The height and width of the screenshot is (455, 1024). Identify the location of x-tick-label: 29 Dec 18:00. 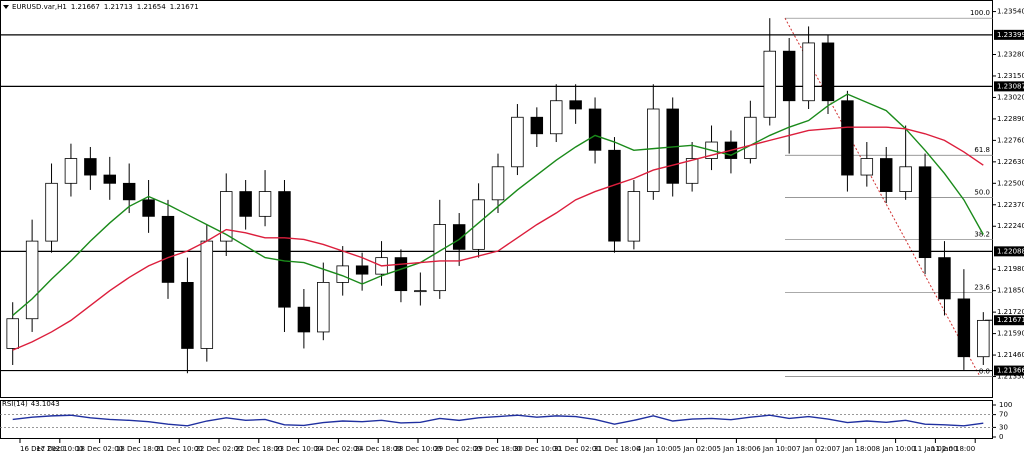
(497, 449).